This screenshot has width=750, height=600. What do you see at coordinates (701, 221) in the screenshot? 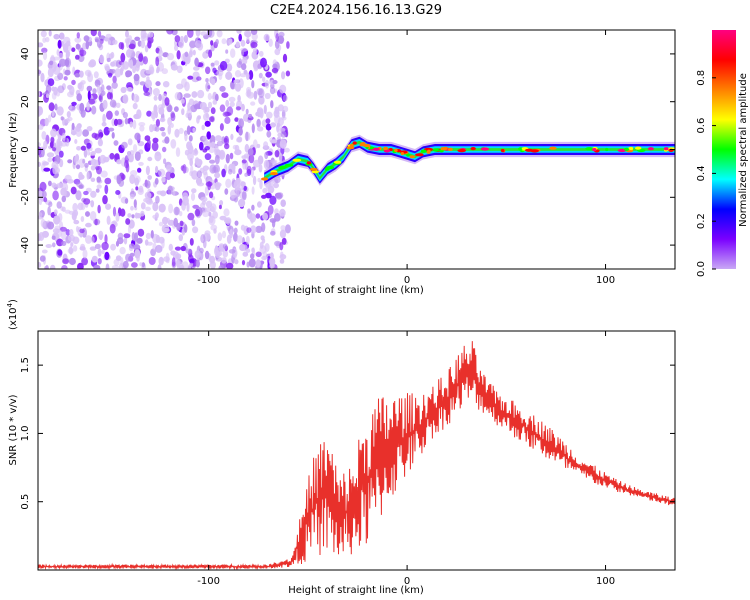
I see `colorbar-tick-label: 0.2` at bounding box center [701, 221].